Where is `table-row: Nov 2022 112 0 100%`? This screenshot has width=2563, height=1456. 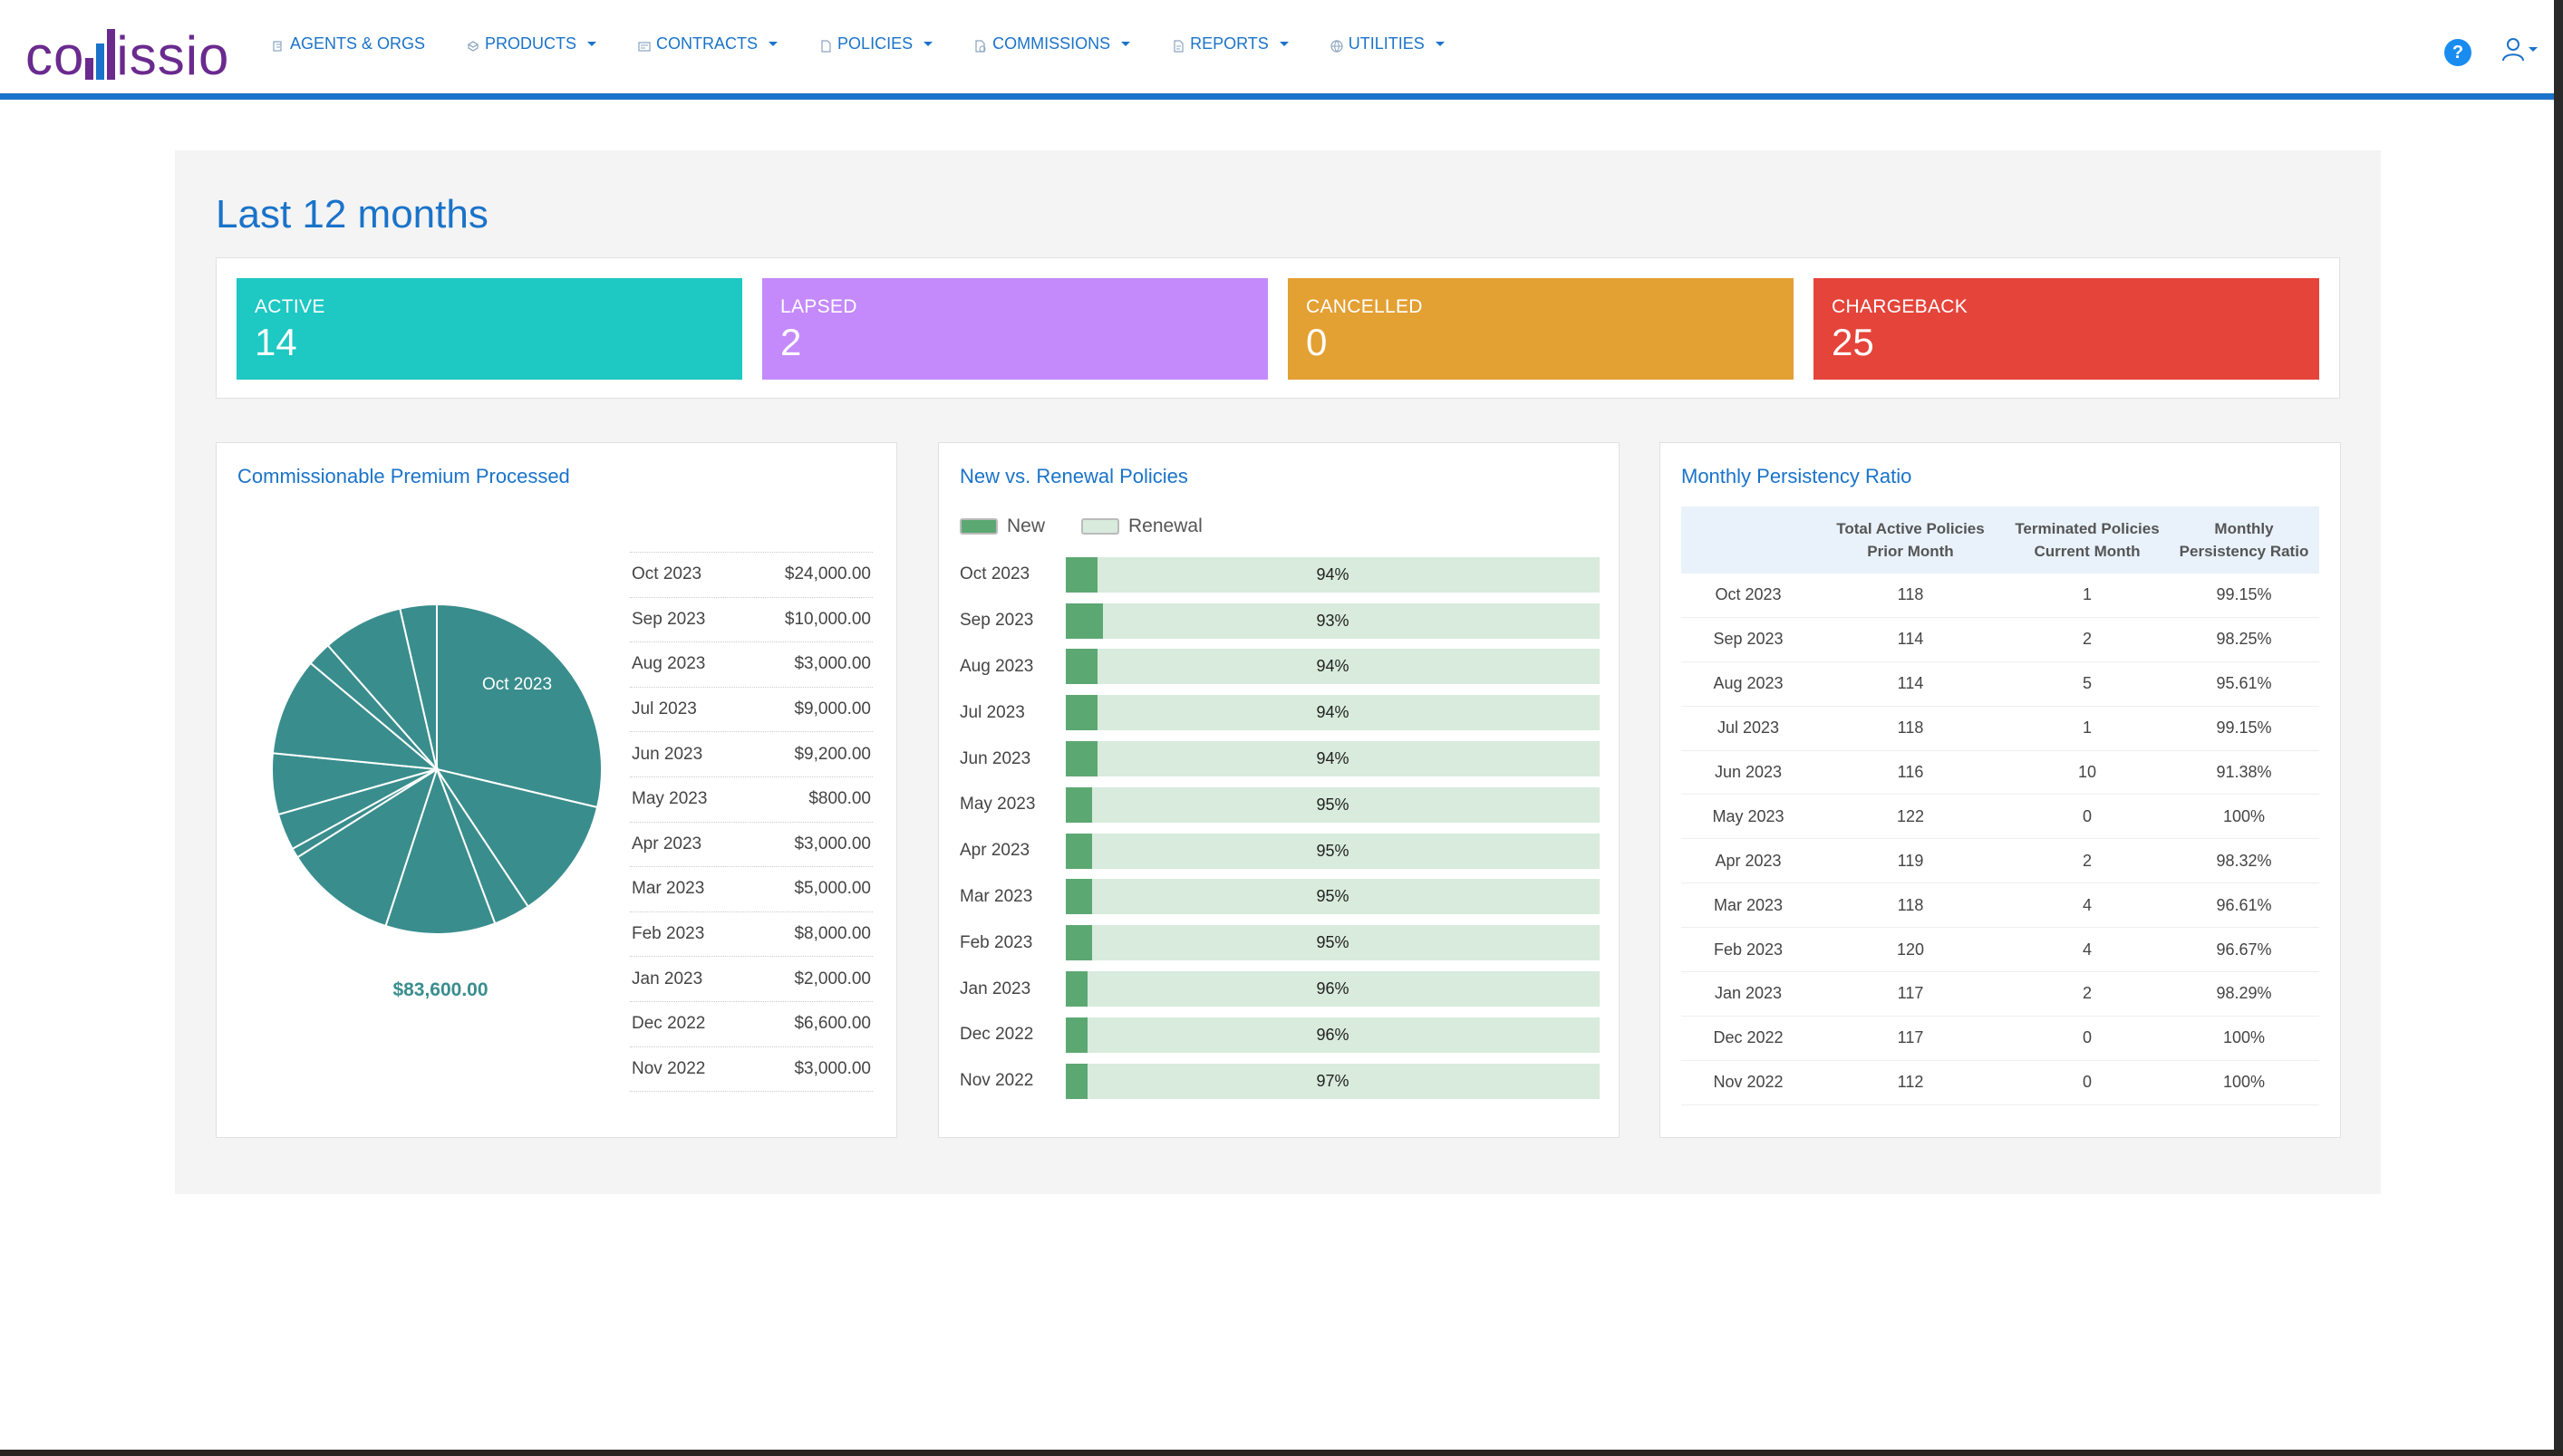 table-row: Nov 2022 112 0 100% is located at coordinates (2000, 1082).